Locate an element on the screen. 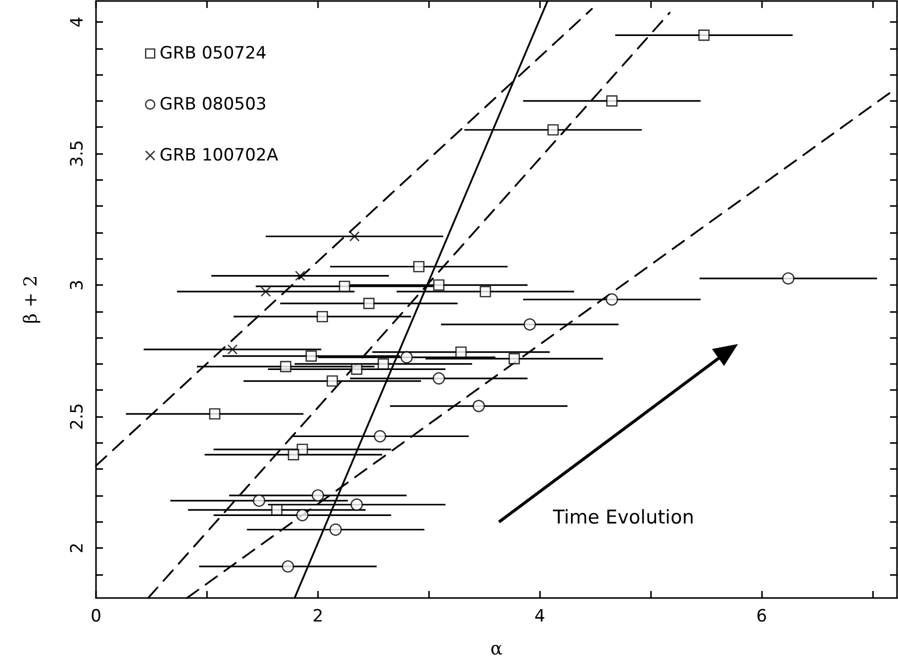 This screenshot has width=898, height=670. y-tick-label: 2.5 is located at coordinates (78, 416).